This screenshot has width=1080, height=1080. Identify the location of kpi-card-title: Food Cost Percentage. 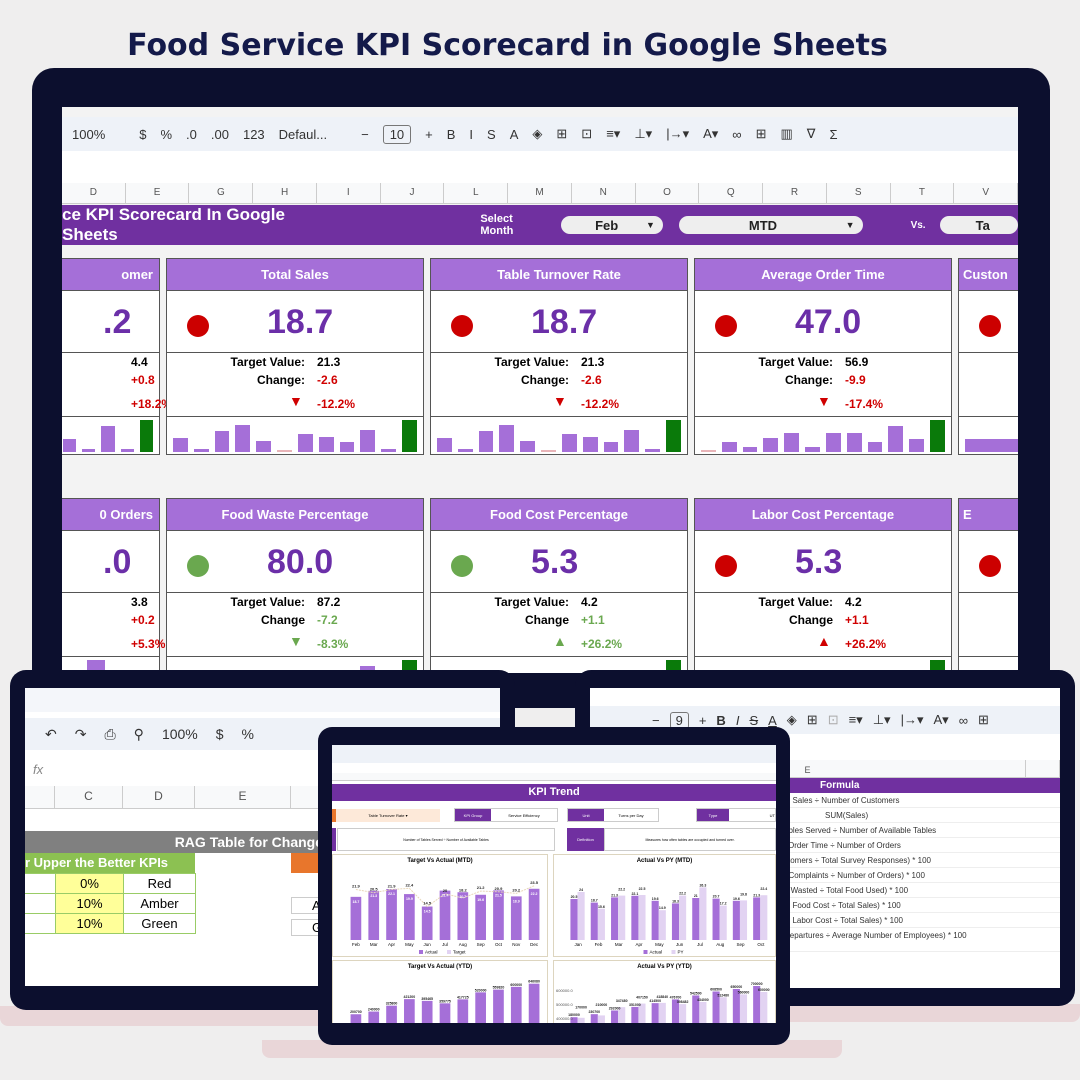
(559, 515).